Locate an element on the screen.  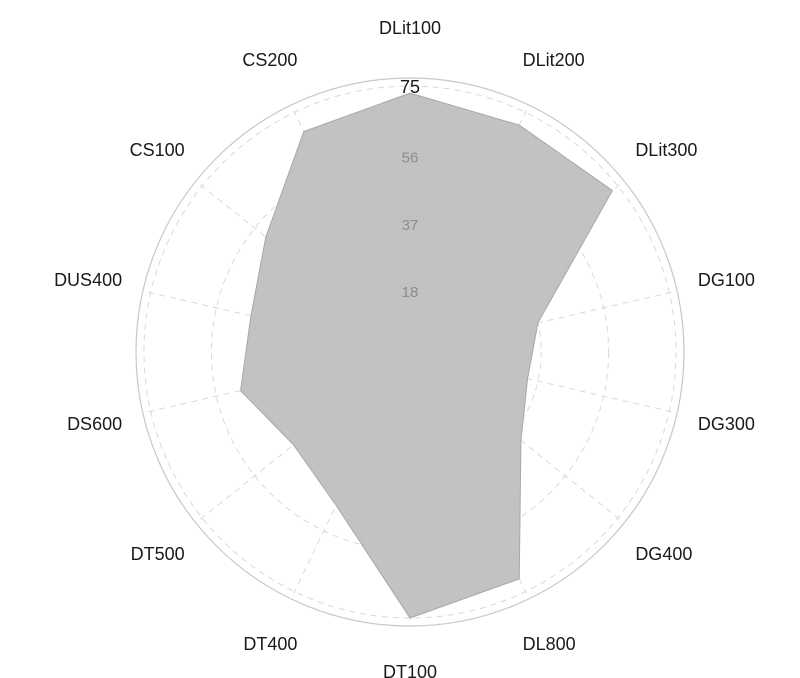
radial-tick-labels: 18 37 56 75 is located at coordinates (410, 189).